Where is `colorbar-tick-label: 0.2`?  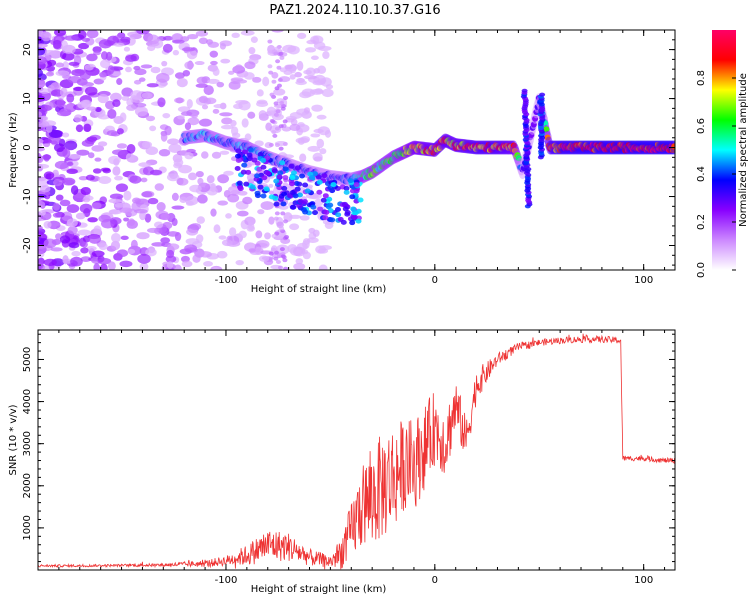
colorbar-tick-label: 0.2 is located at coordinates (701, 222).